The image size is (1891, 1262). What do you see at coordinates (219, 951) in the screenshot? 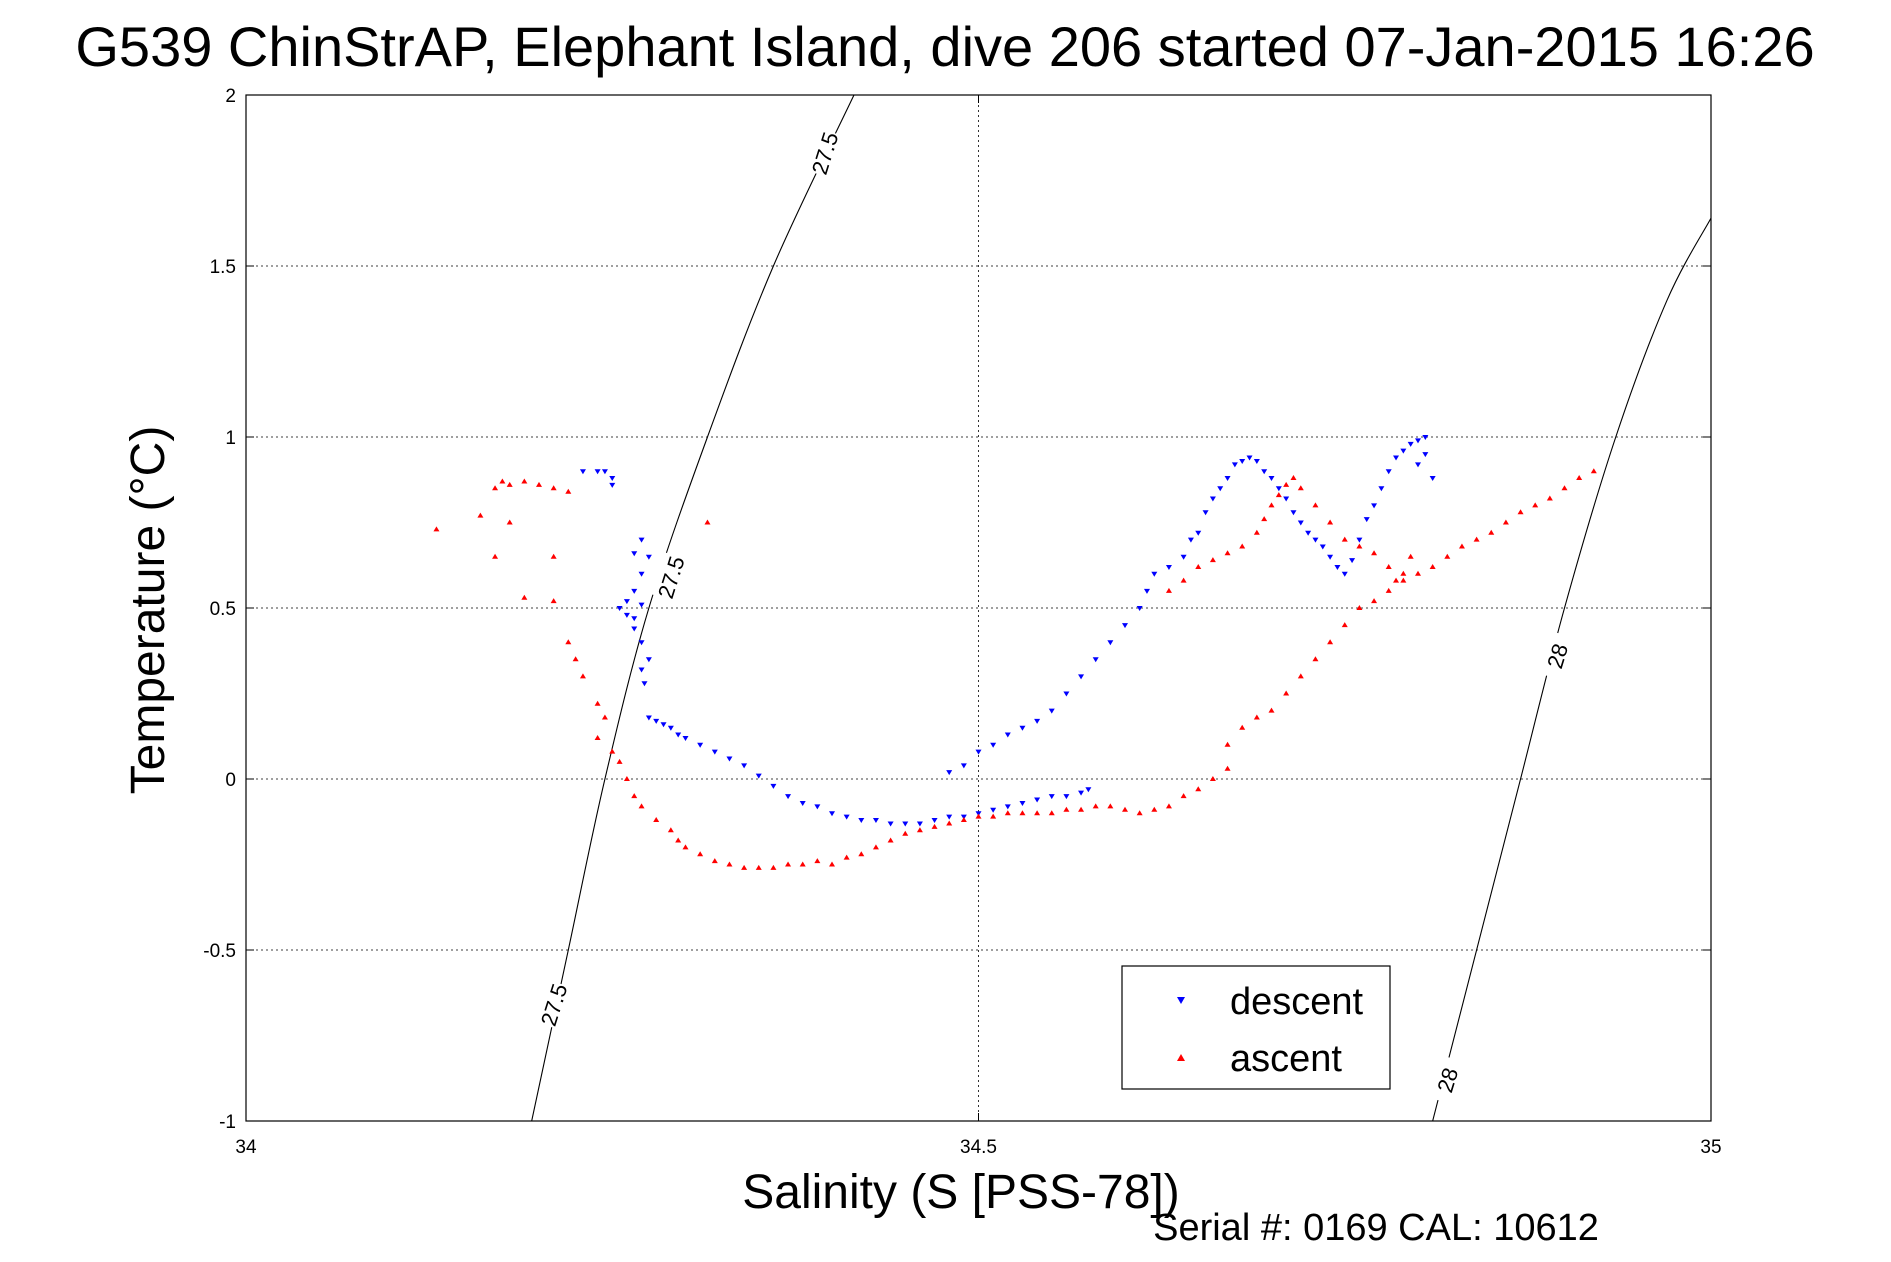
I see `y-tick-label: -0.5` at bounding box center [219, 951].